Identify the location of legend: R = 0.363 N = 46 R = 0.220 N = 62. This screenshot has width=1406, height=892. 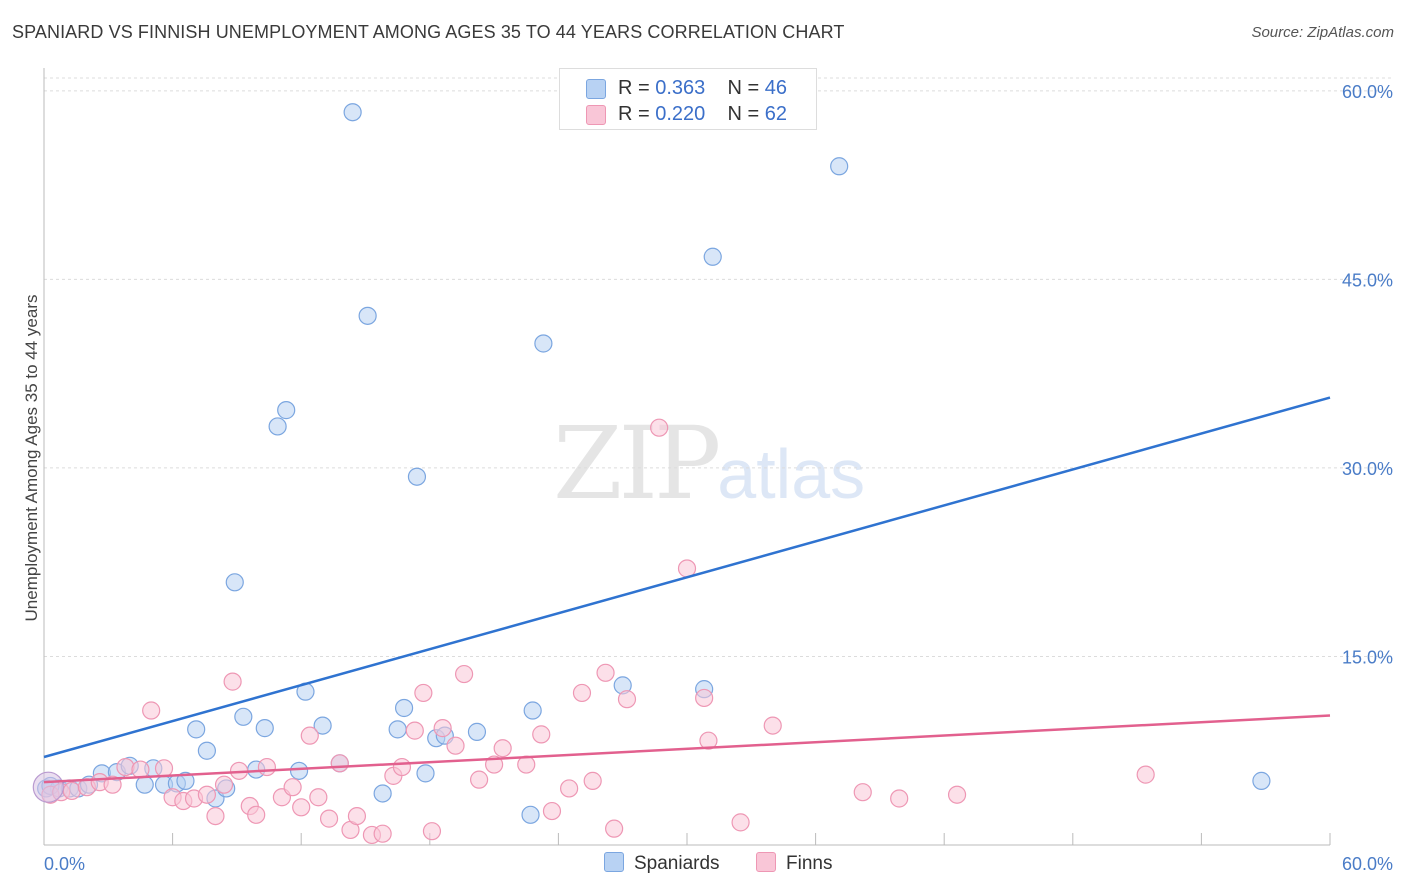
(688, 99).